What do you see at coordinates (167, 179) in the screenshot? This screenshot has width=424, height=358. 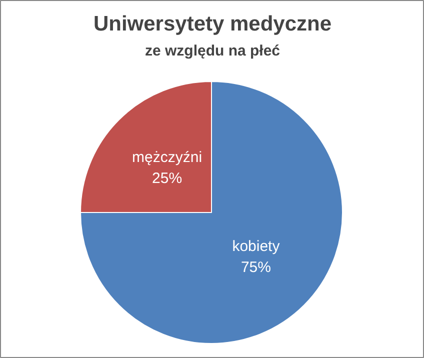 I see `data-label: 25%` at bounding box center [167, 179].